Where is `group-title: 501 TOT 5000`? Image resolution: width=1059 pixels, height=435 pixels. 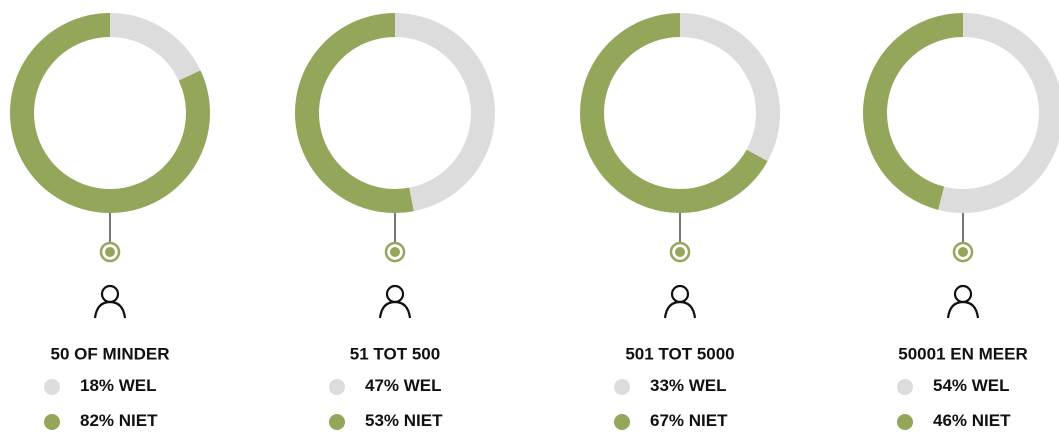 group-title: 501 TOT 5000 is located at coordinates (679, 353).